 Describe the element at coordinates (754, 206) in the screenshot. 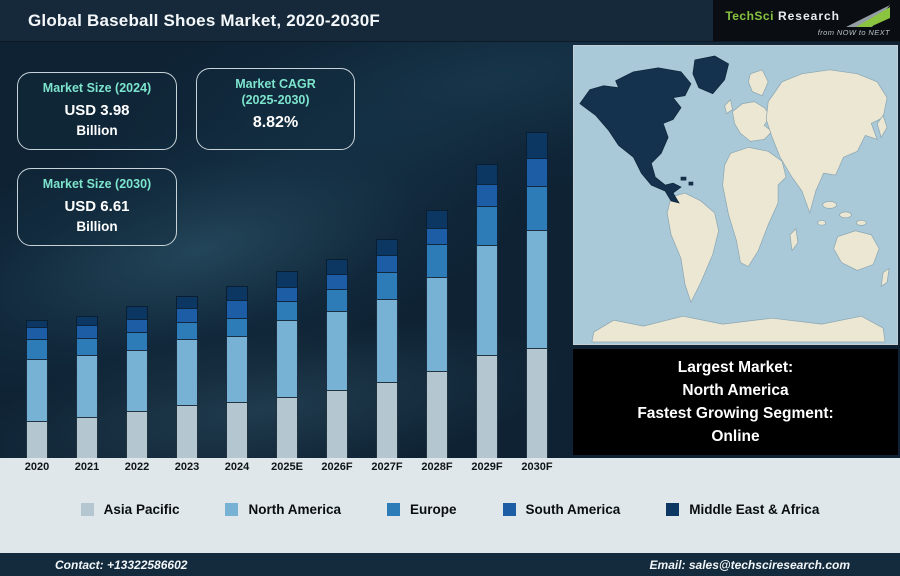

I see `continent-africa` at that location.